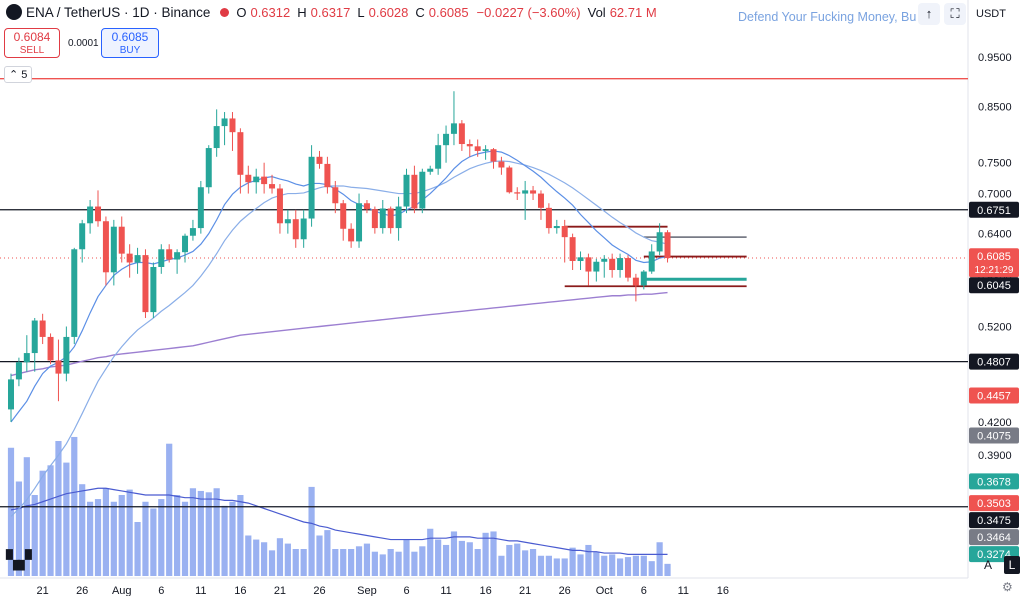  Describe the element at coordinates (994, 538) in the screenshot. I see `price-tag-label: 0.3464` at that location.